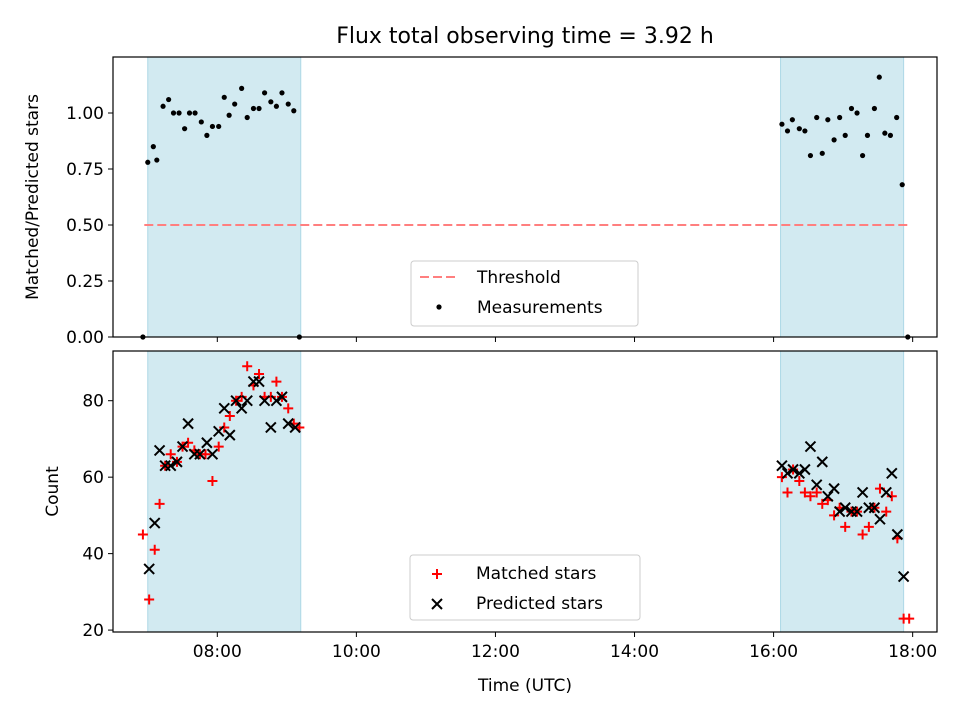  What do you see at coordinates (437, 574) in the screenshot?
I see `legend-matched-swatch` at bounding box center [437, 574].